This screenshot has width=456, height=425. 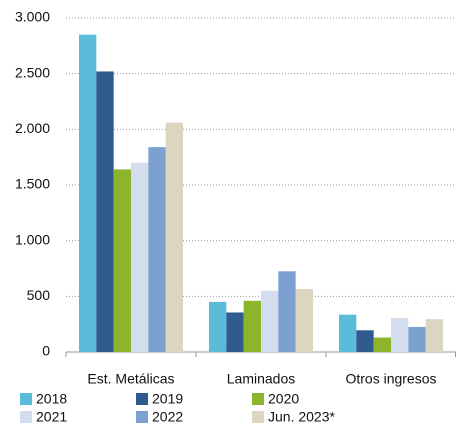 I want to click on y-tick-label: 3.000, so click(x=32, y=17).